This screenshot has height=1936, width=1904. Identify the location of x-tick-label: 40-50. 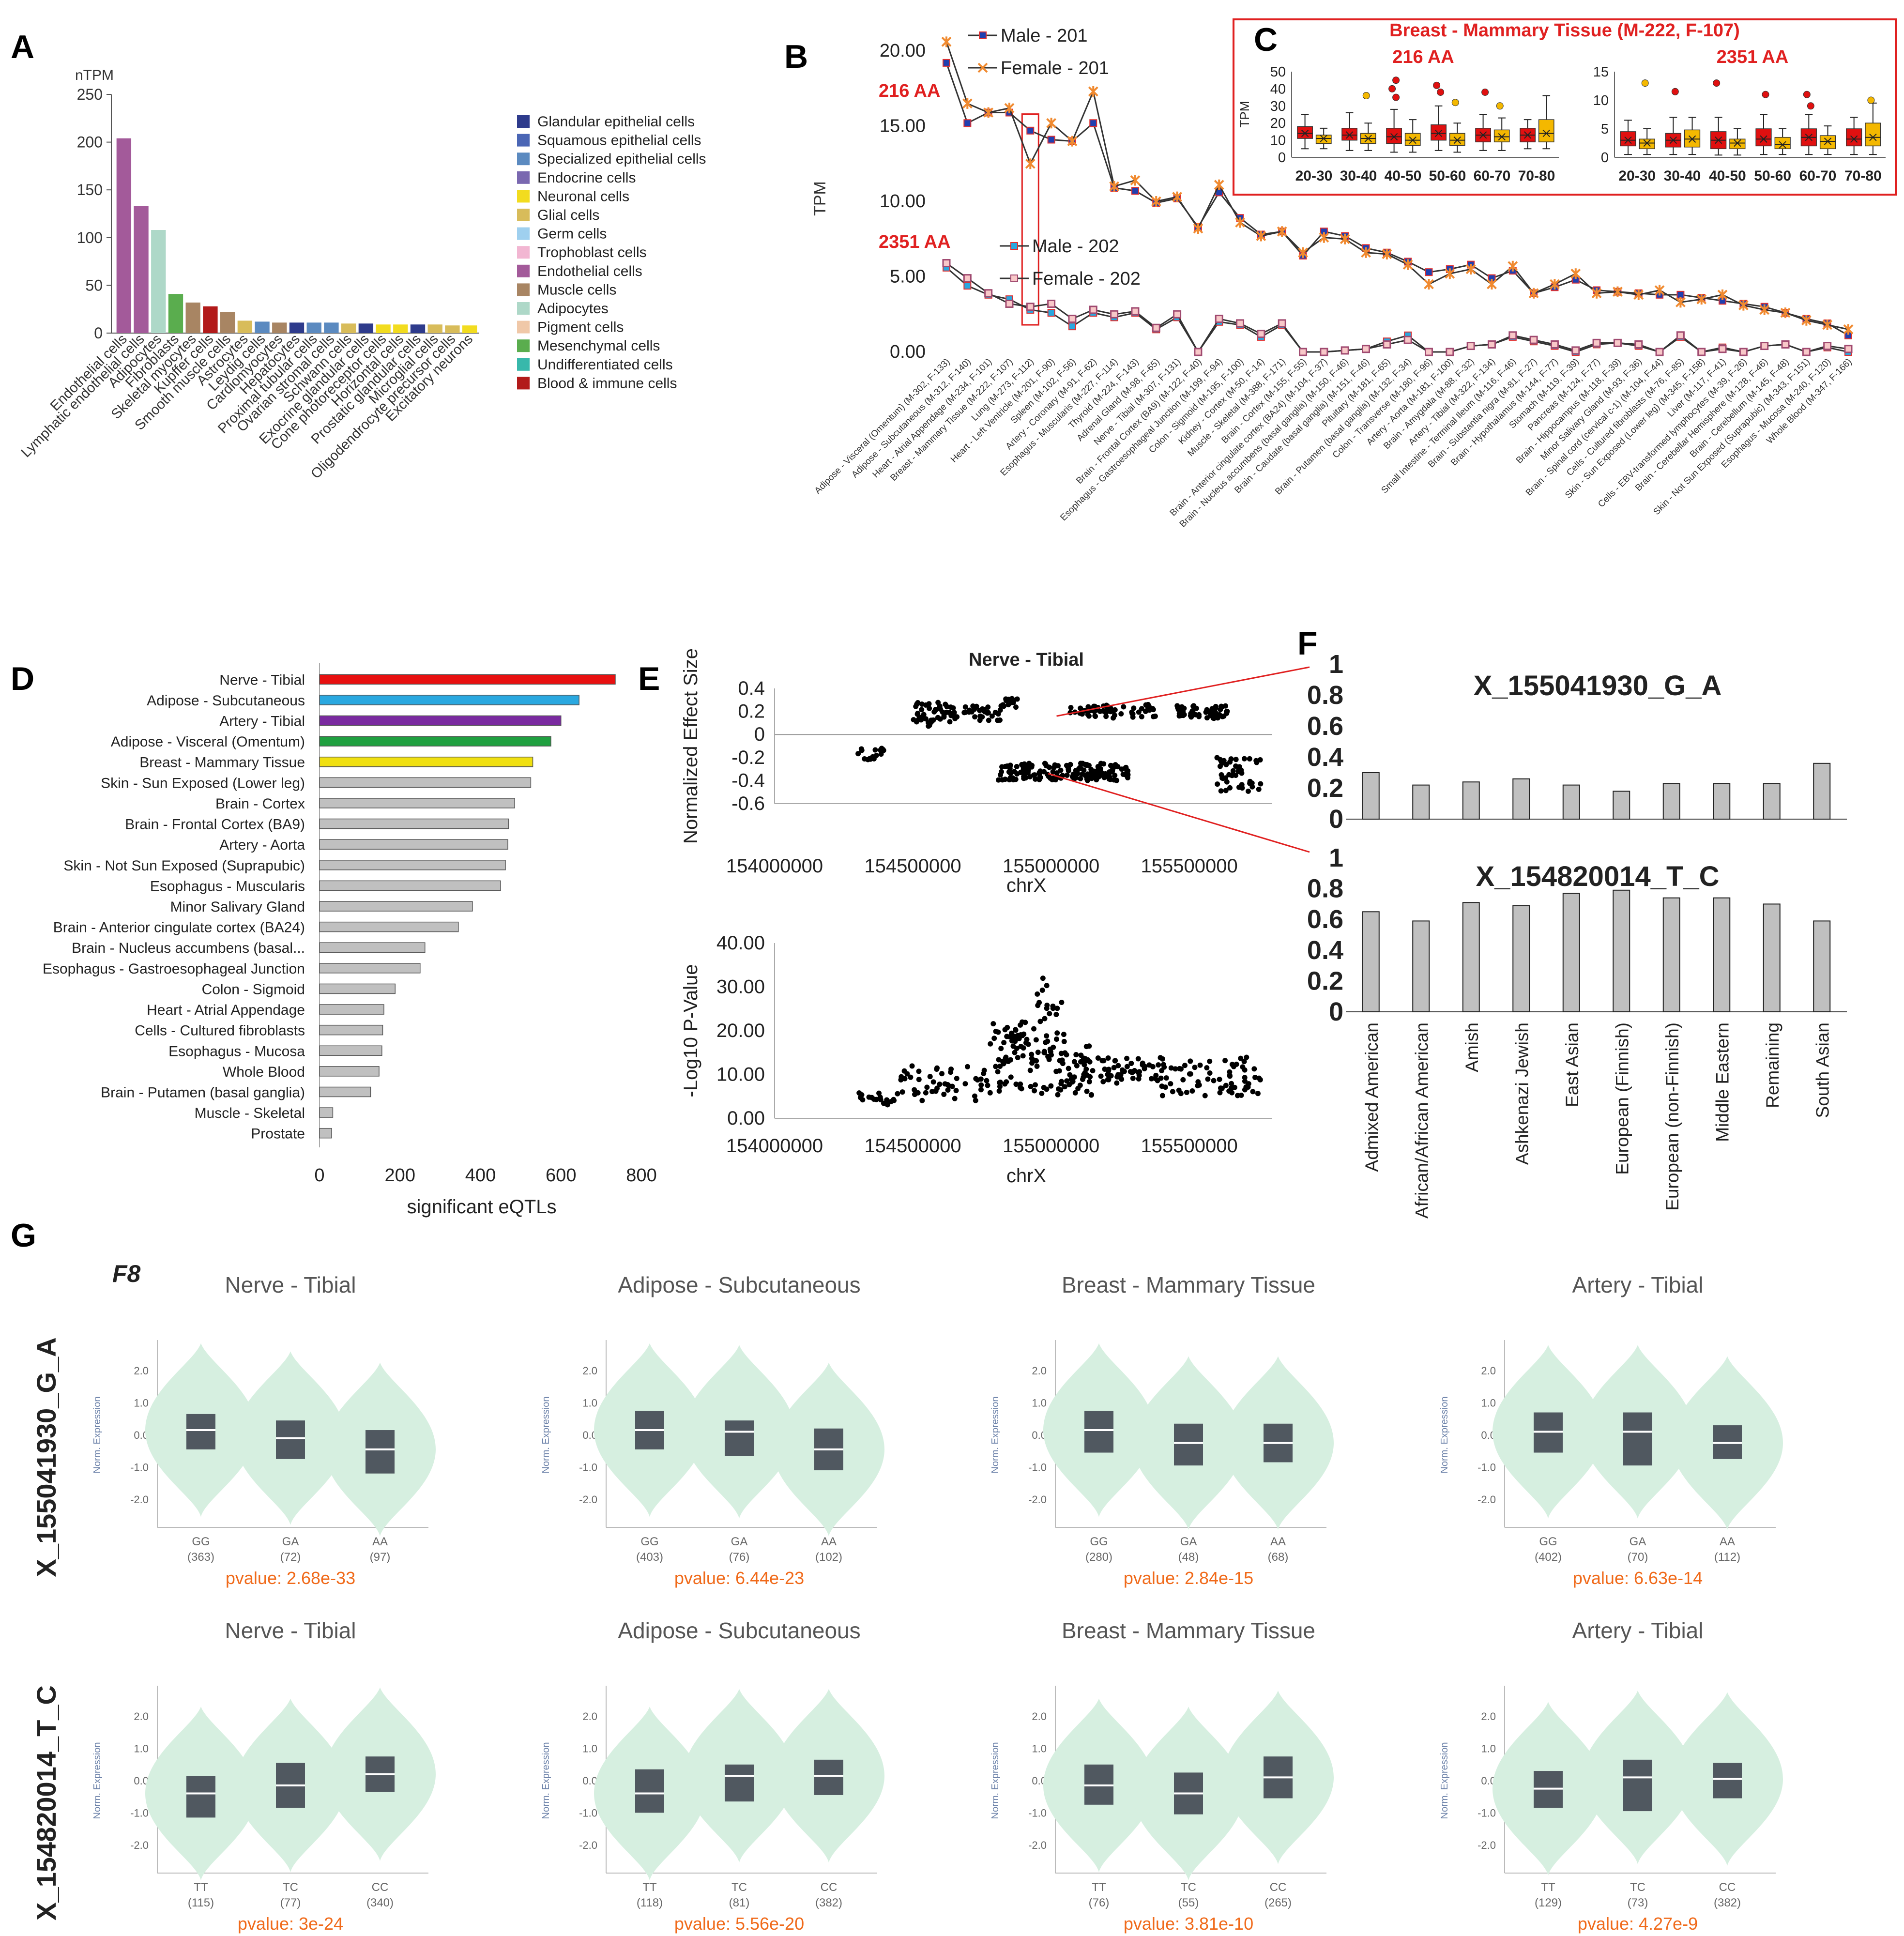
(1403, 176).